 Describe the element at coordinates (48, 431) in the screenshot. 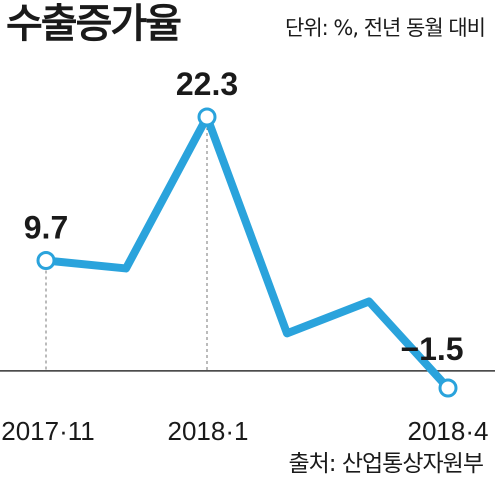

I see `x-tick-label: 2017·11` at that location.